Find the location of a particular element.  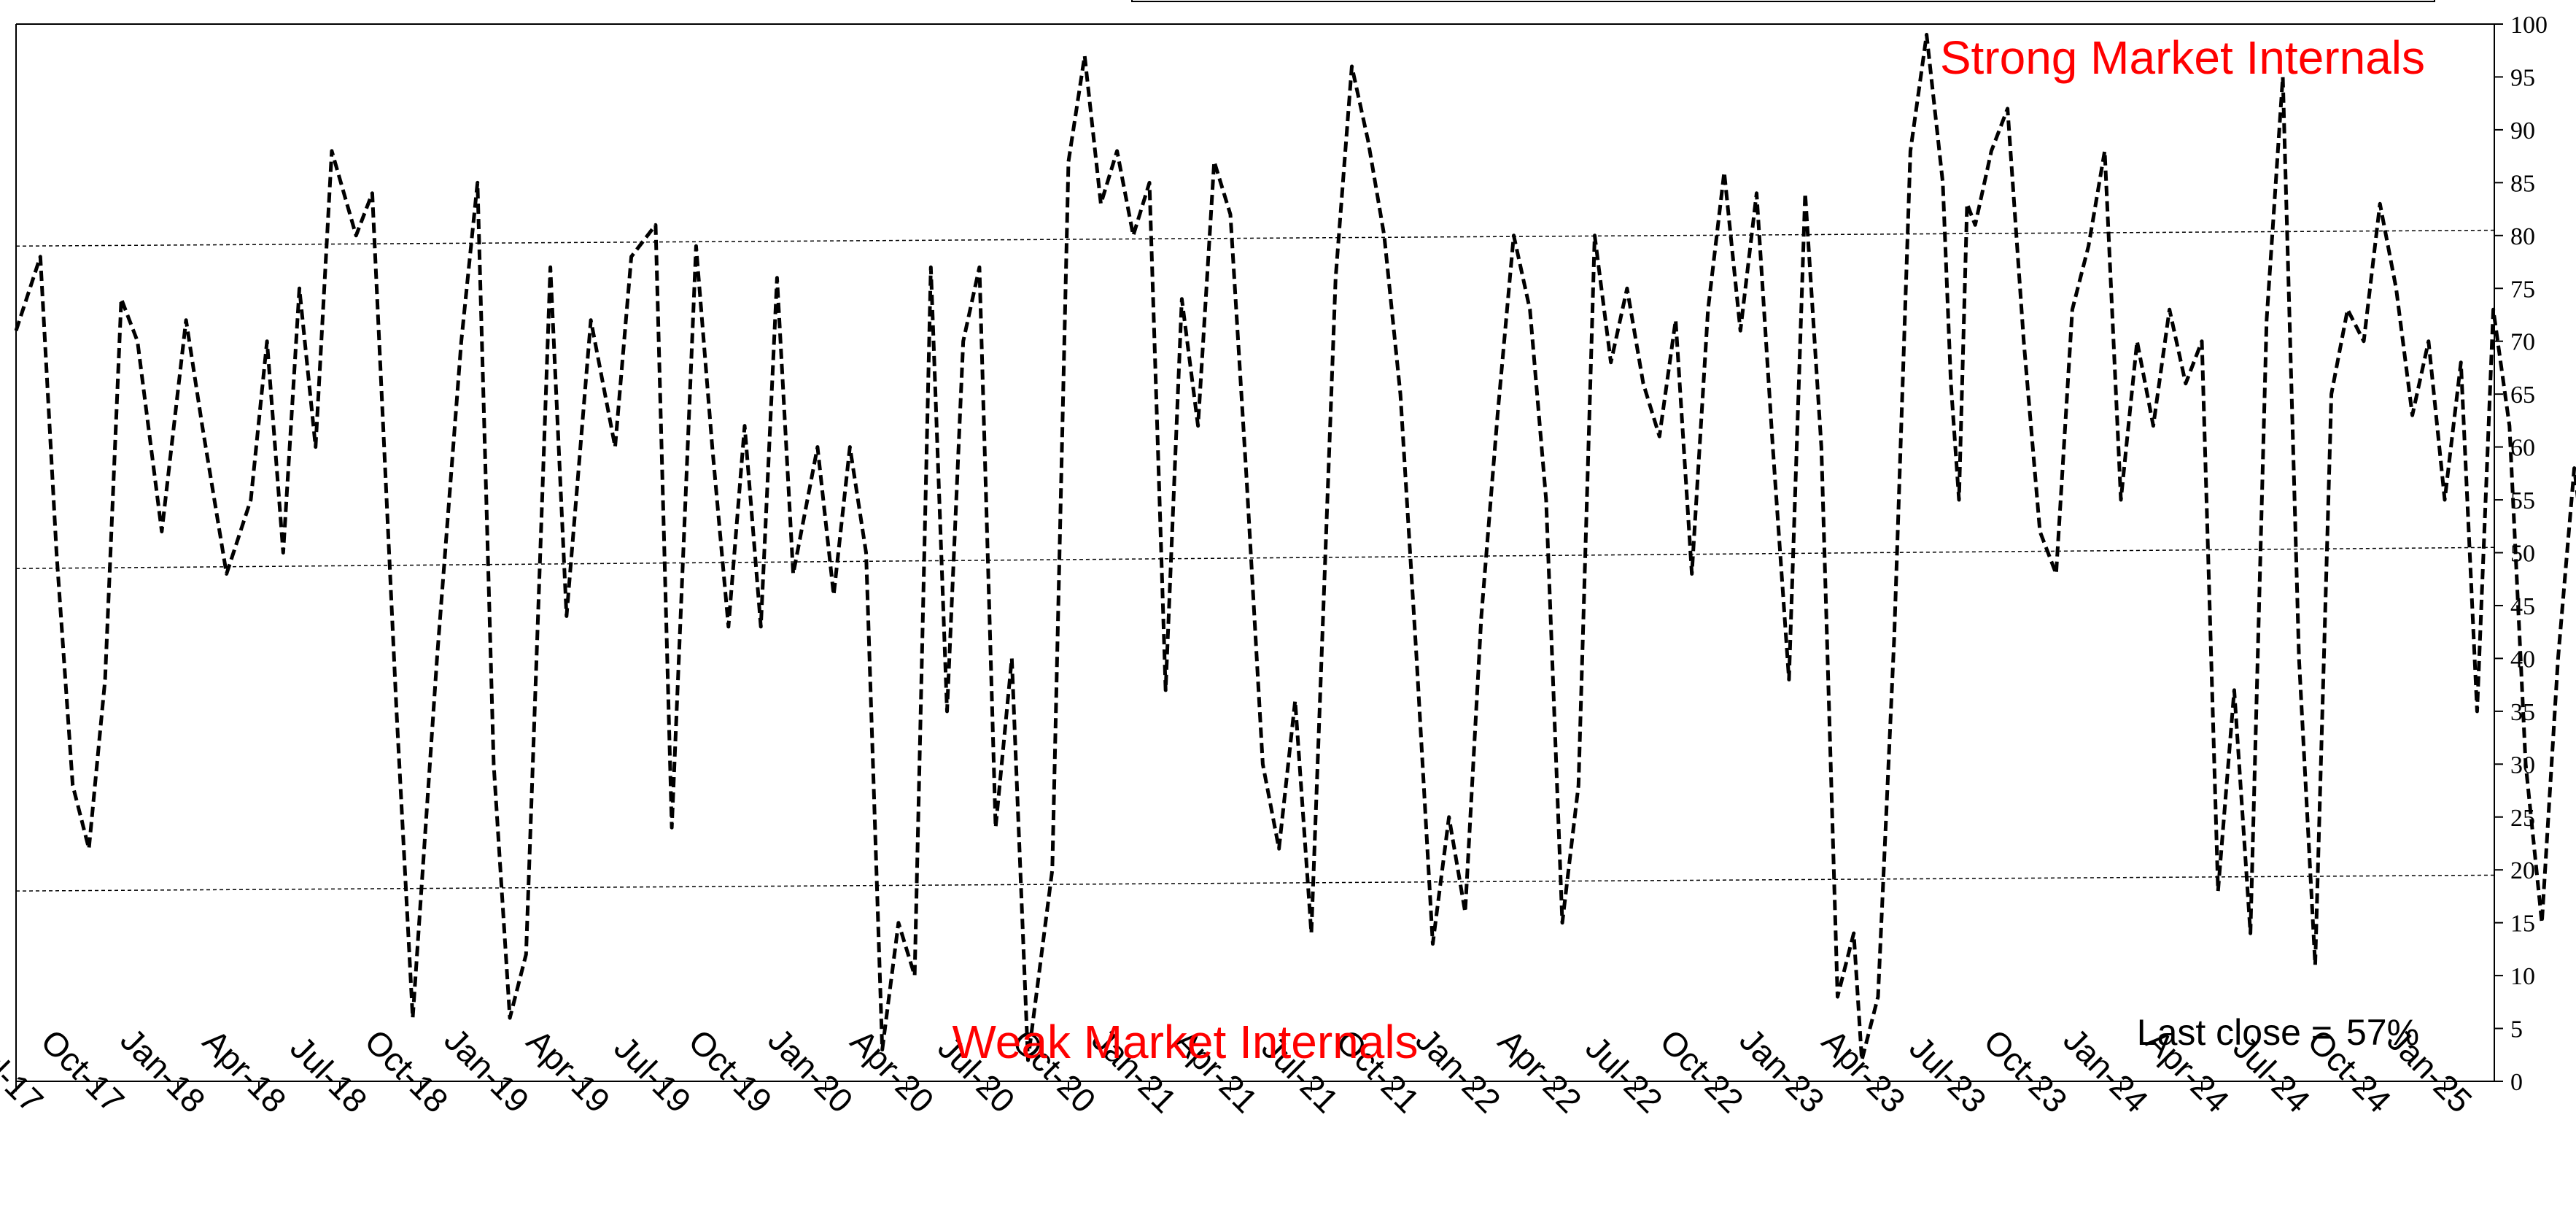

y-tick-label: 5 is located at coordinates (2516, 1029).